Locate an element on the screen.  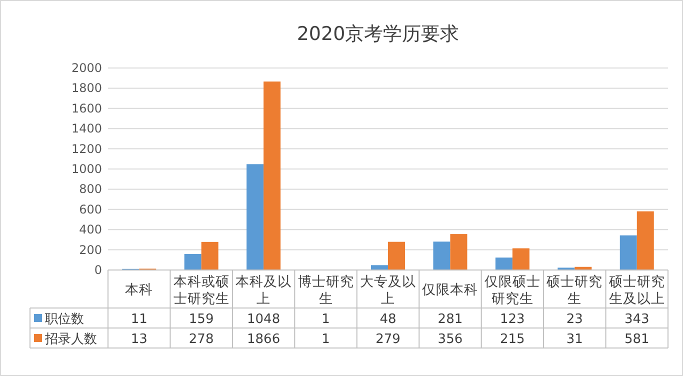
data-label: 278 is located at coordinates (201, 339).